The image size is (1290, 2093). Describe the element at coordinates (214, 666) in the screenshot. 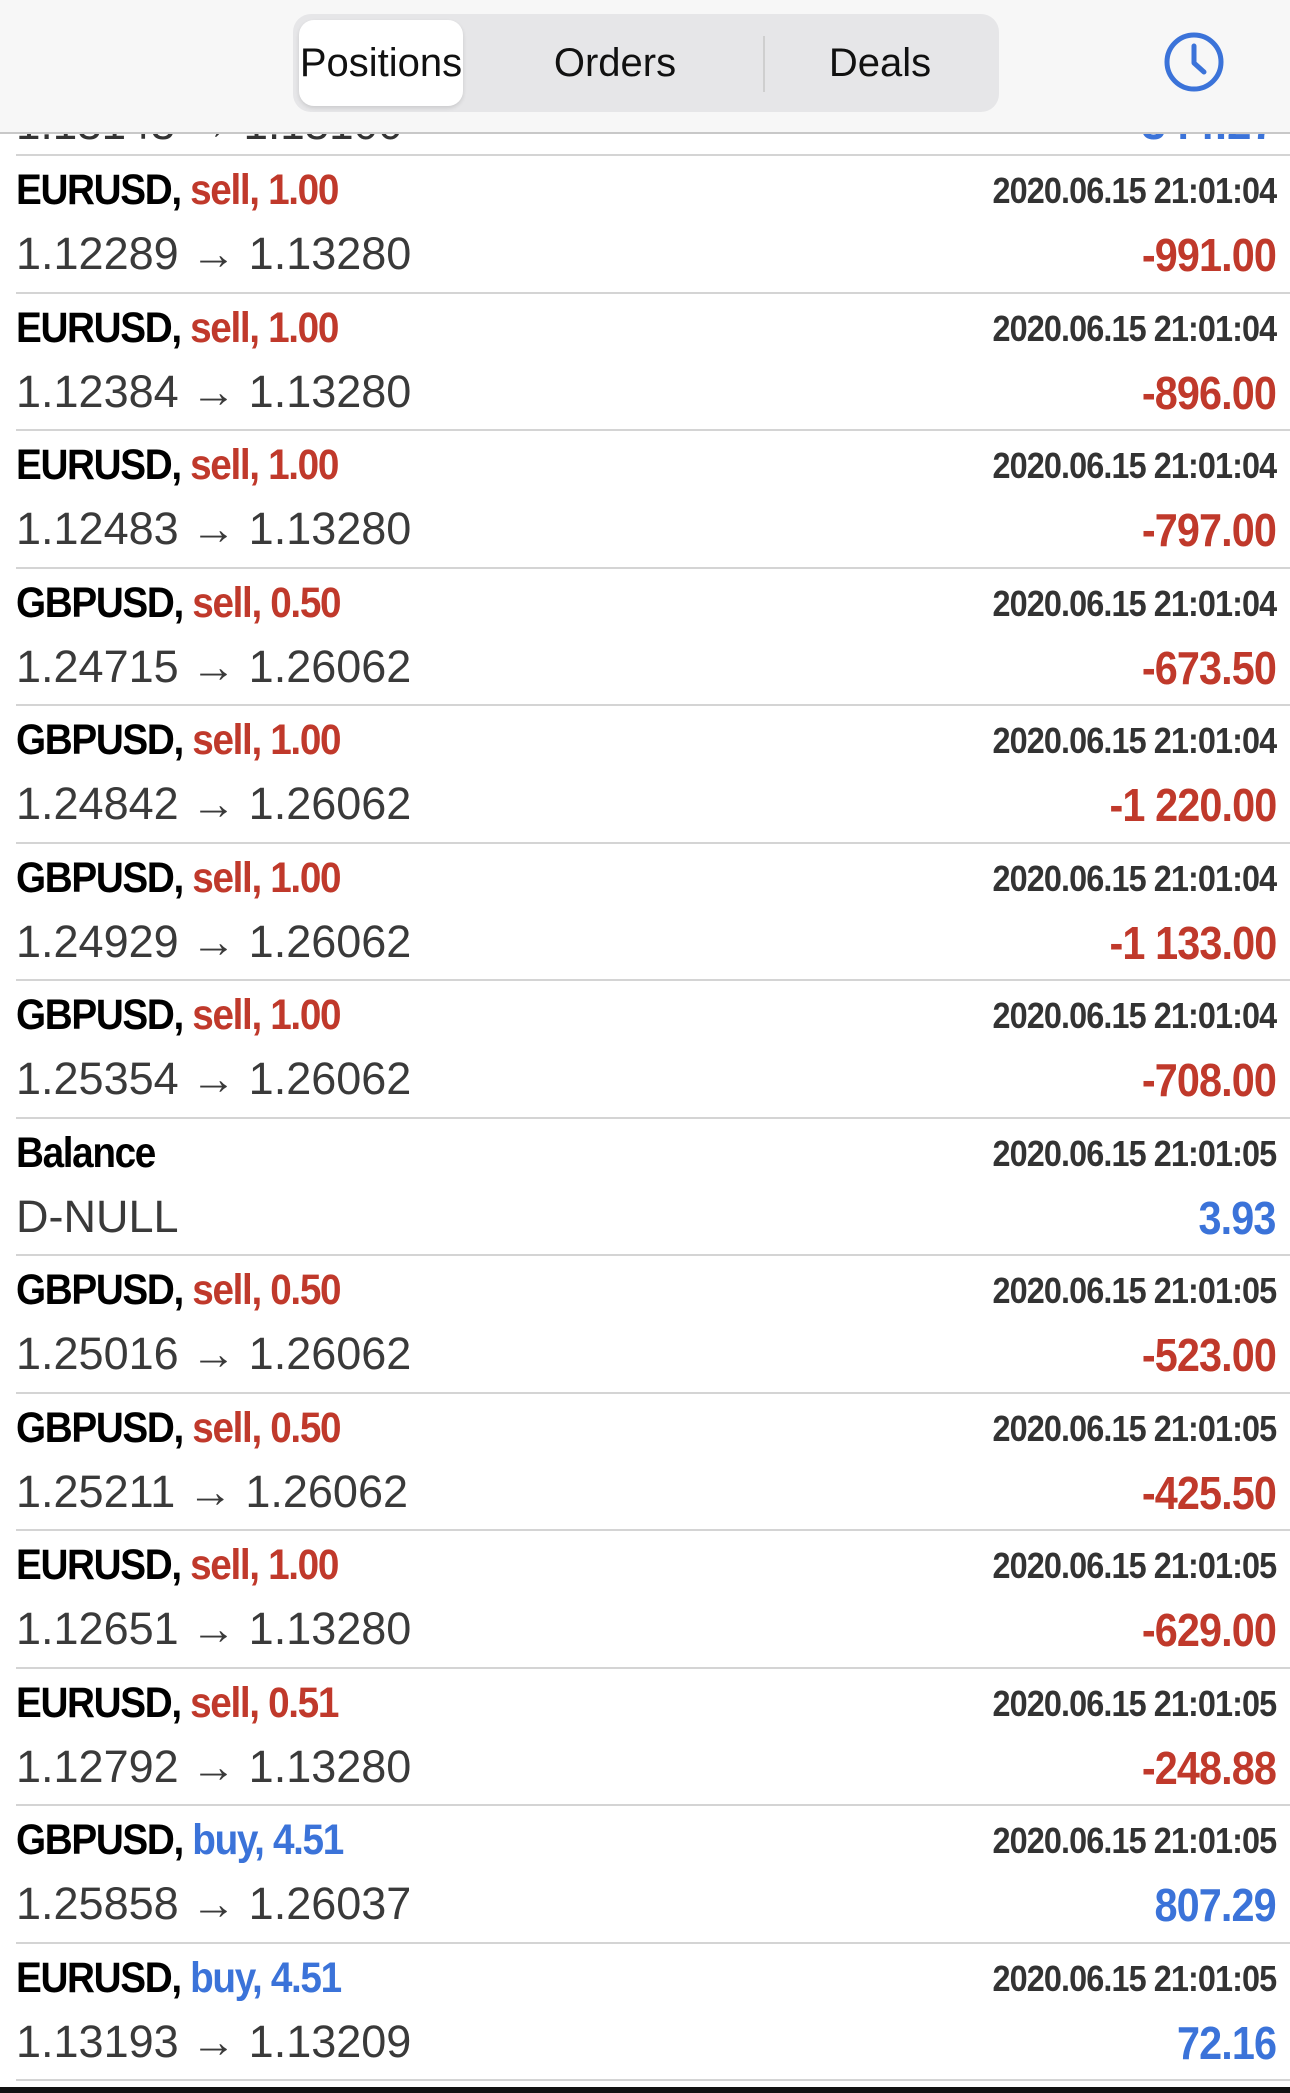

I see `row-prices: 1.24715 → 1.26062` at that location.